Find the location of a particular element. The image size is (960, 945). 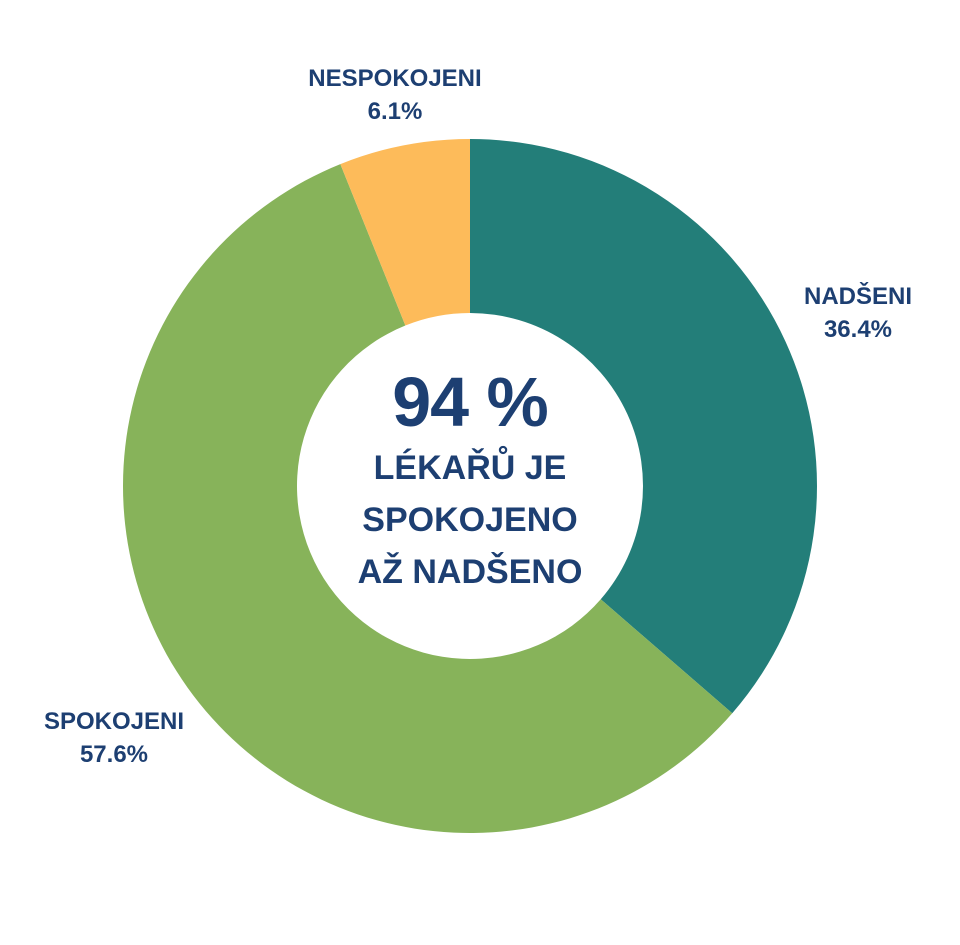

center-summary: 94 % LÉKAŘŮ JE SPOKOJENO AŽ NADŠENO is located at coordinates (470, 480).